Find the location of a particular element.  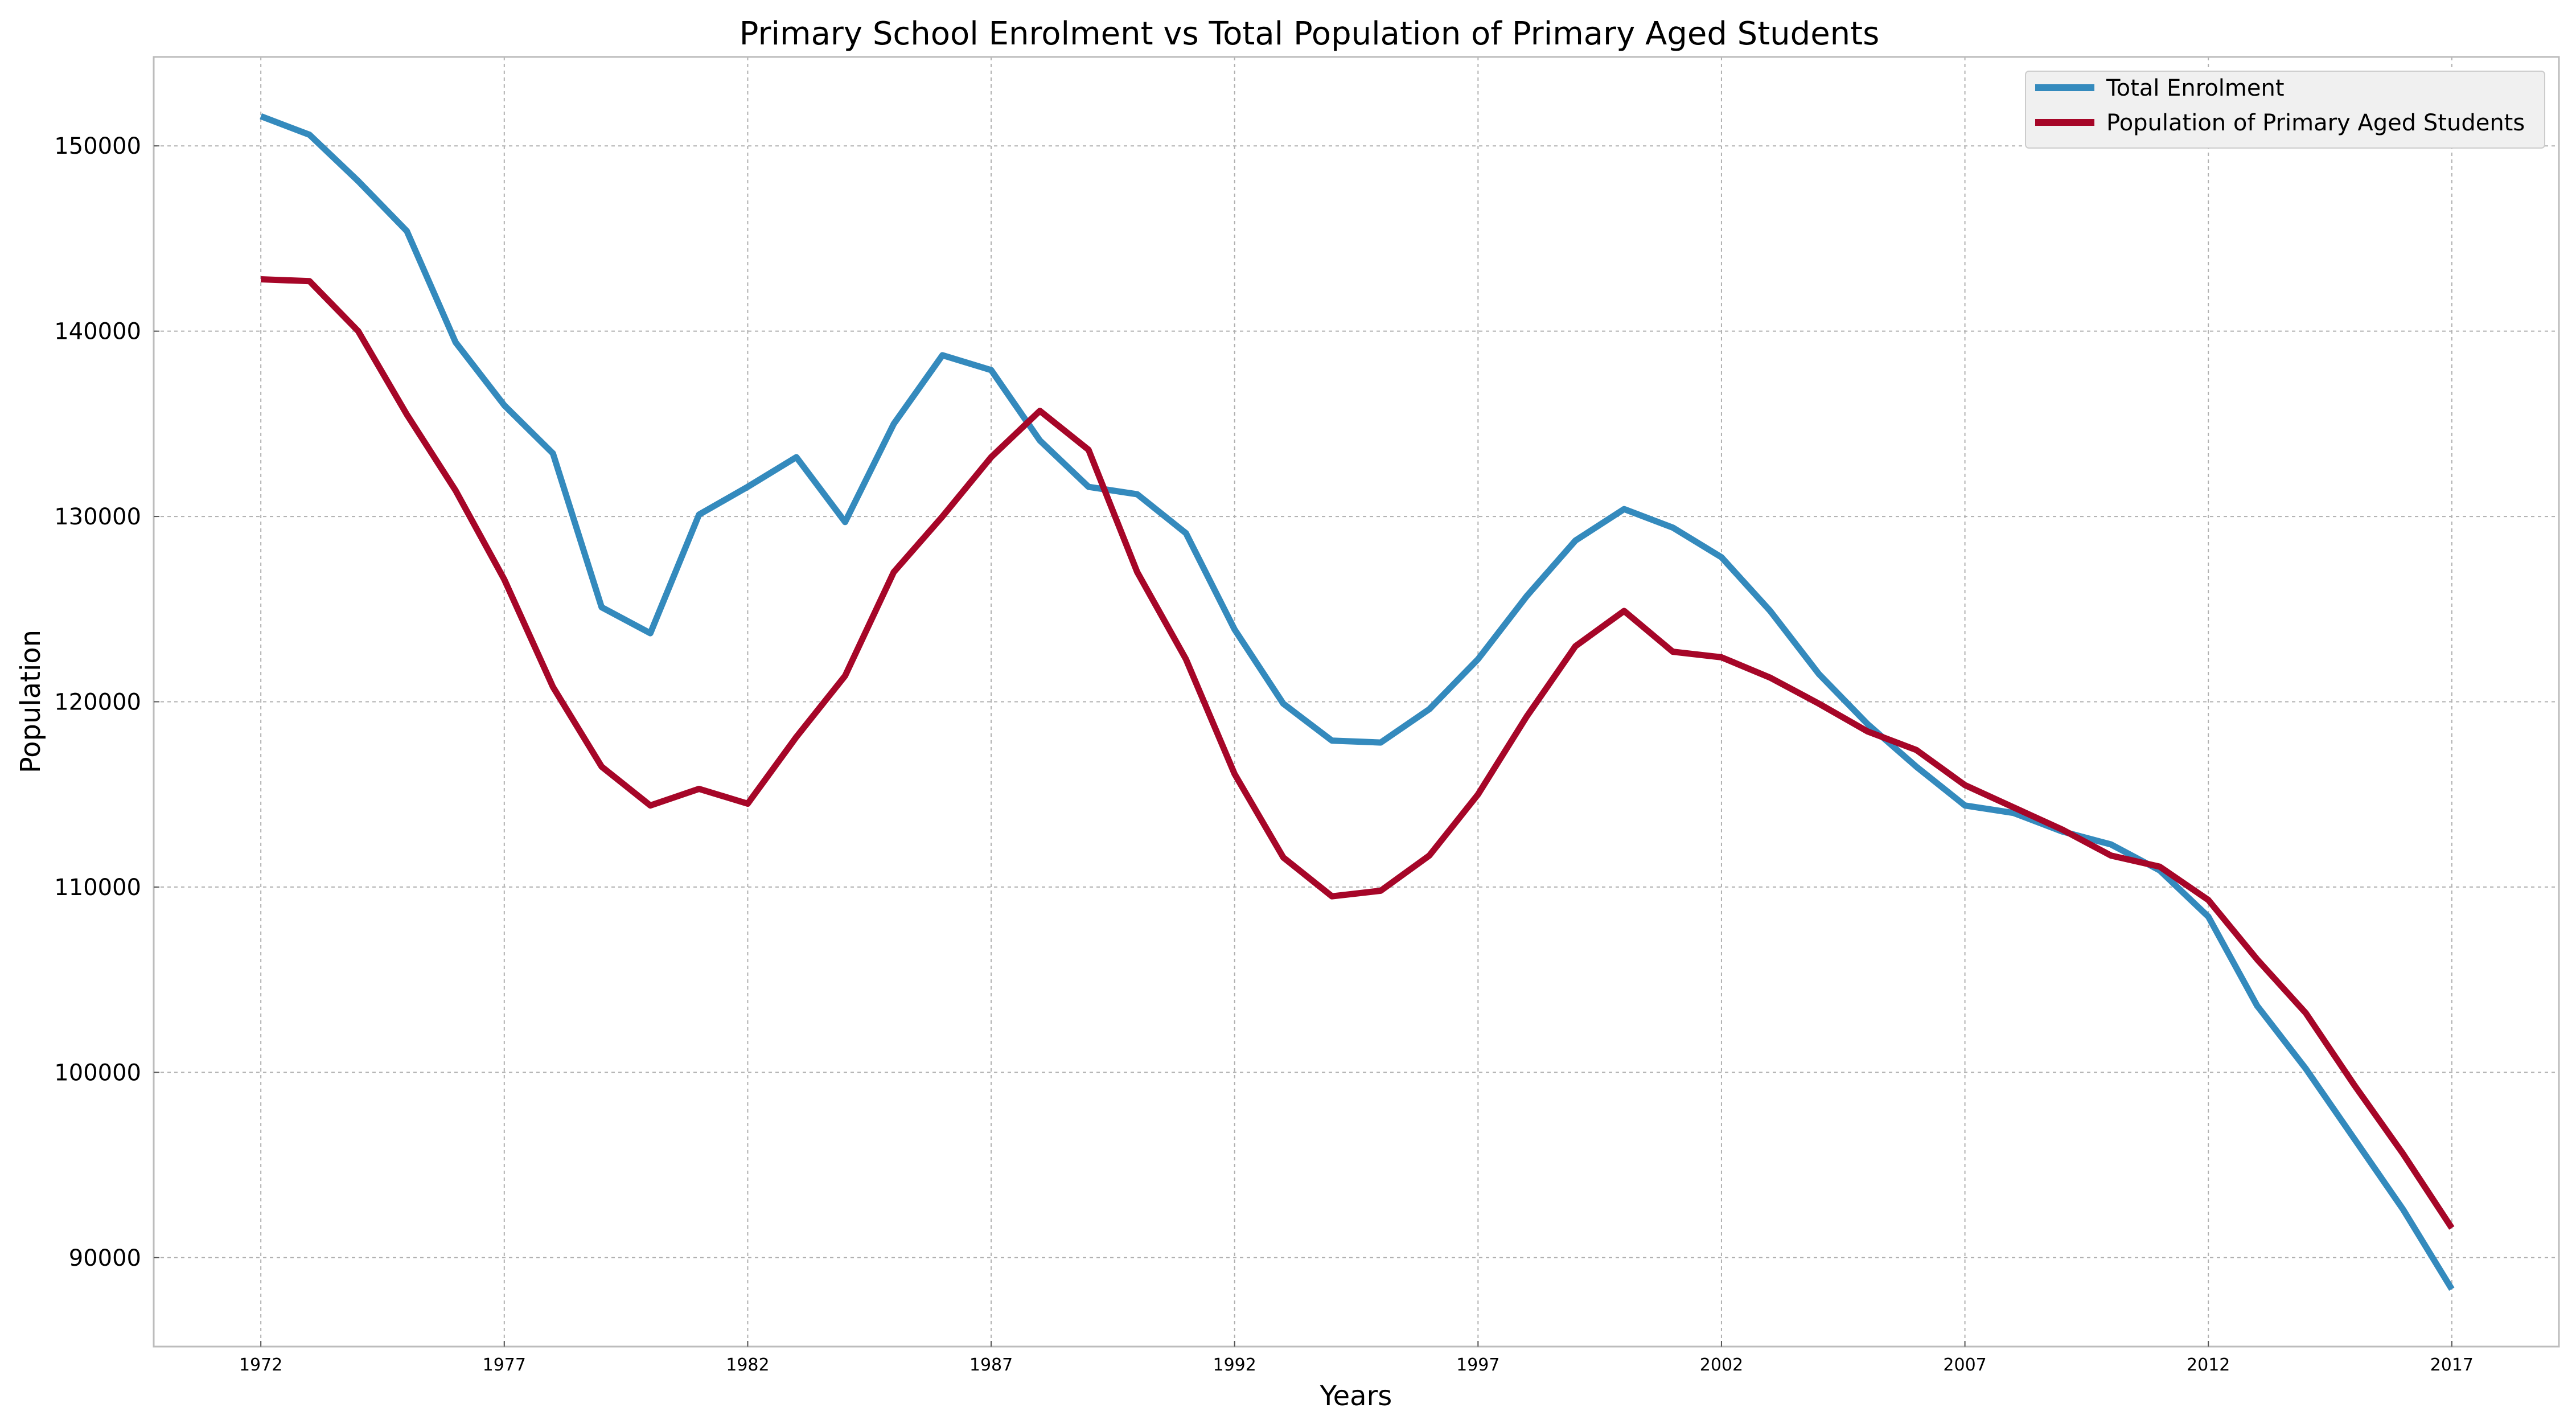

x-tick-label: 2007 is located at coordinates (1964, 1365).